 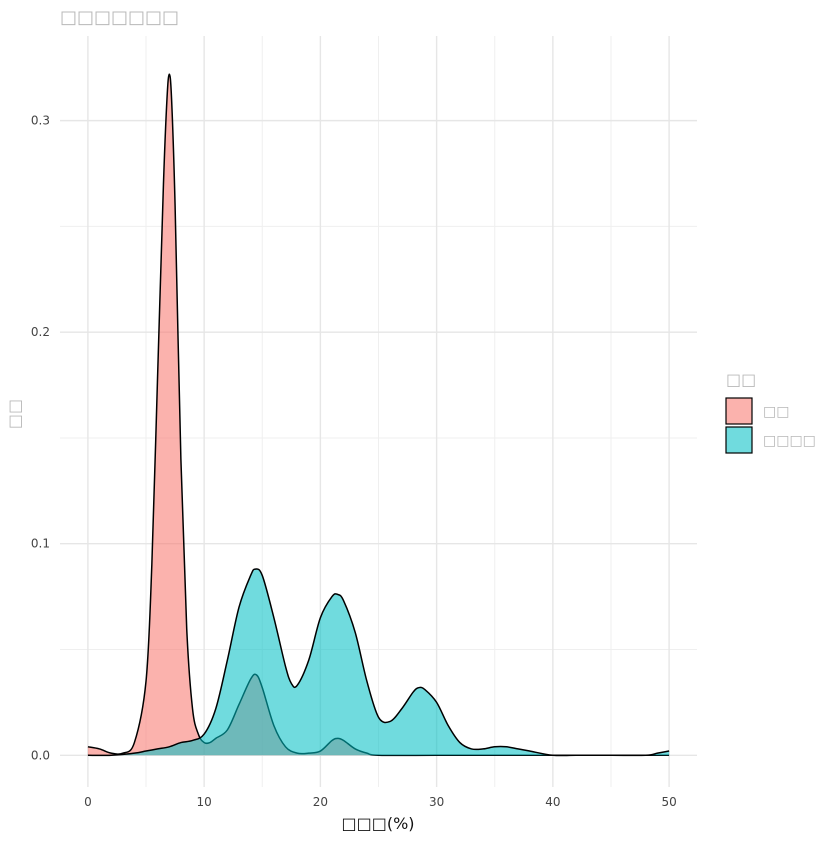 What do you see at coordinates (770, 425) in the screenshot?
I see `legend-items: □□□□□□` at bounding box center [770, 425].